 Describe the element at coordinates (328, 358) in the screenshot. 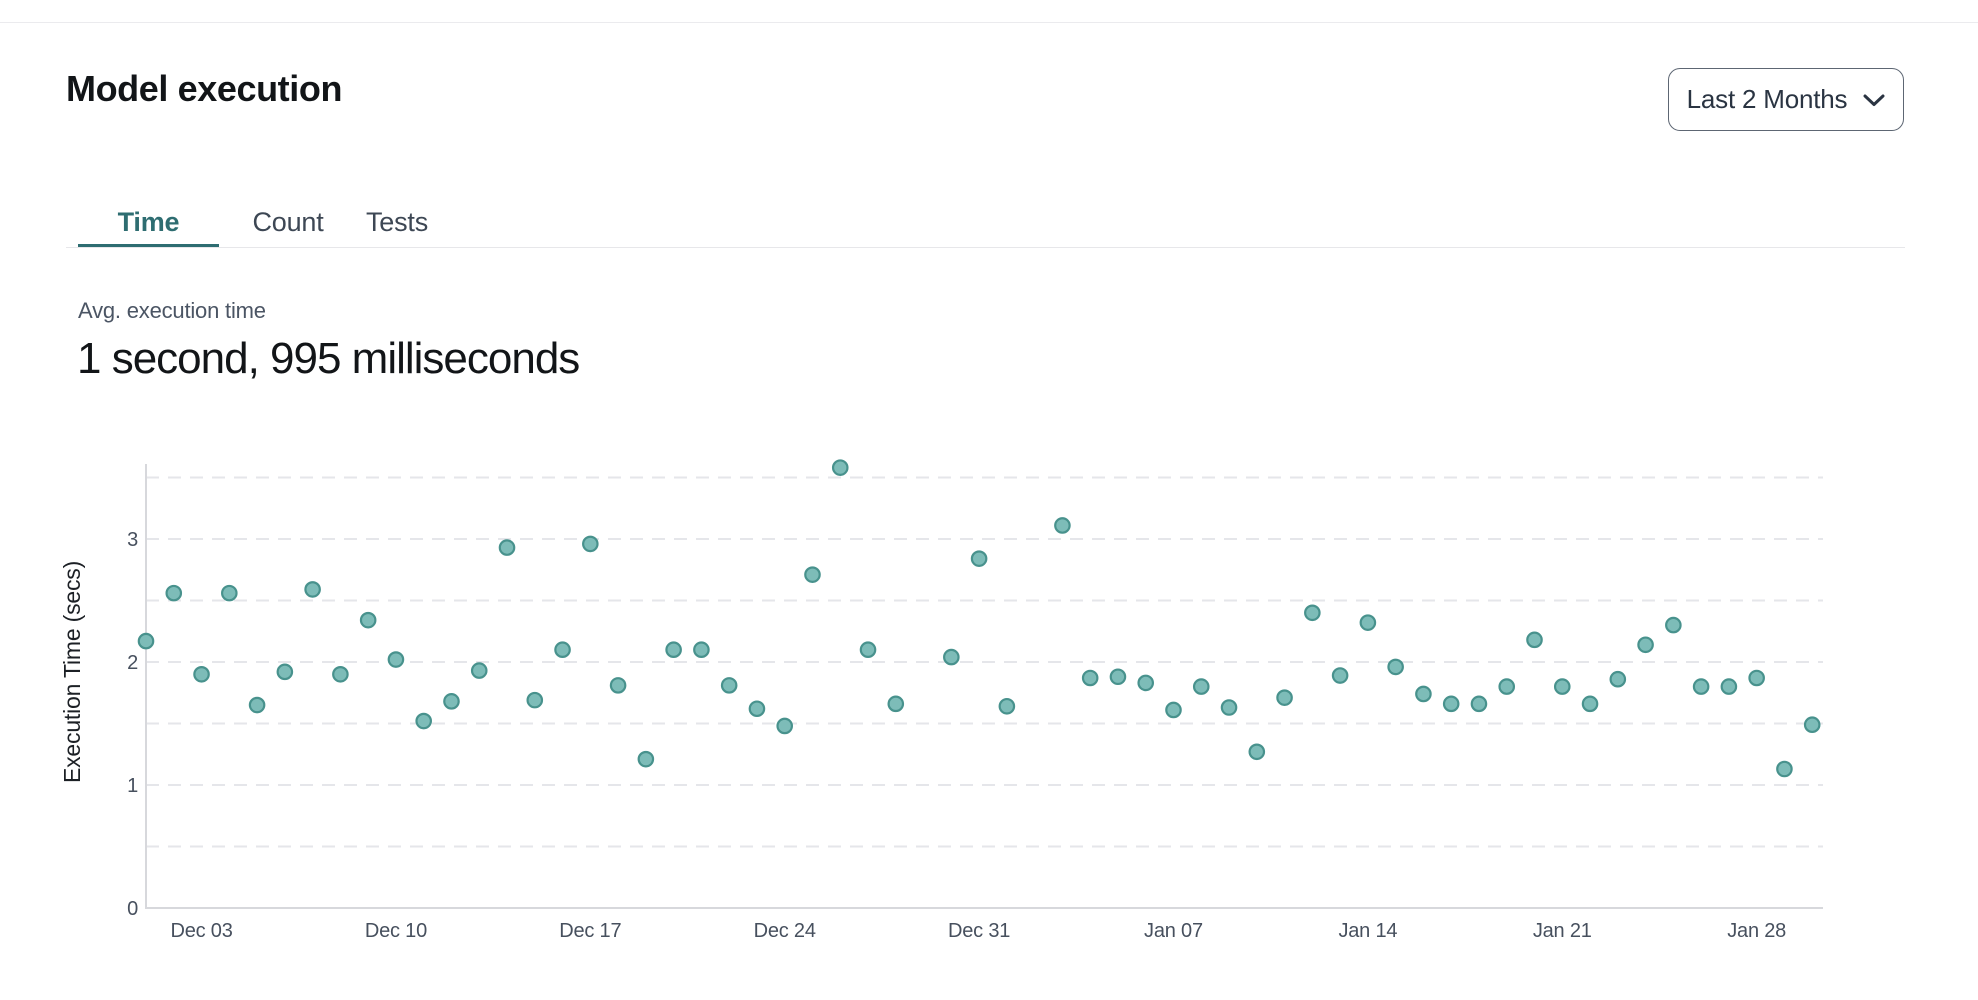

I see `kpi-value: 1 second, 995 milliseconds` at that location.